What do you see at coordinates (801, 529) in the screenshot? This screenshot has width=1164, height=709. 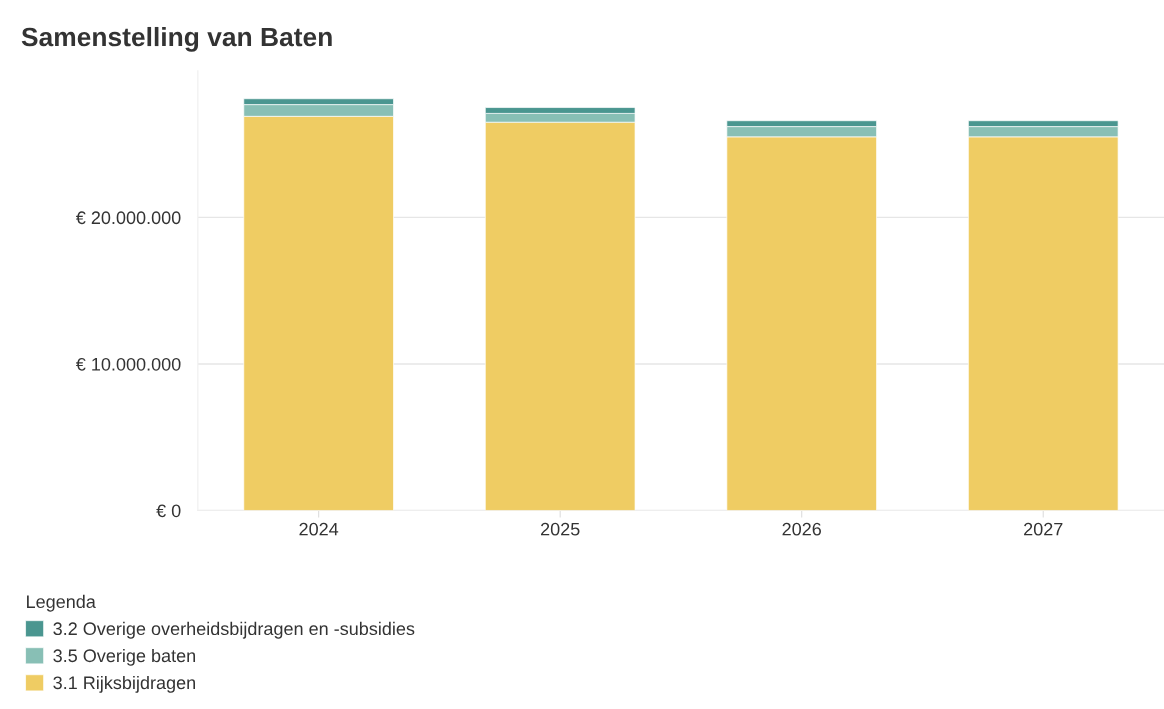 I see `x-tick-label: 2026` at bounding box center [801, 529].